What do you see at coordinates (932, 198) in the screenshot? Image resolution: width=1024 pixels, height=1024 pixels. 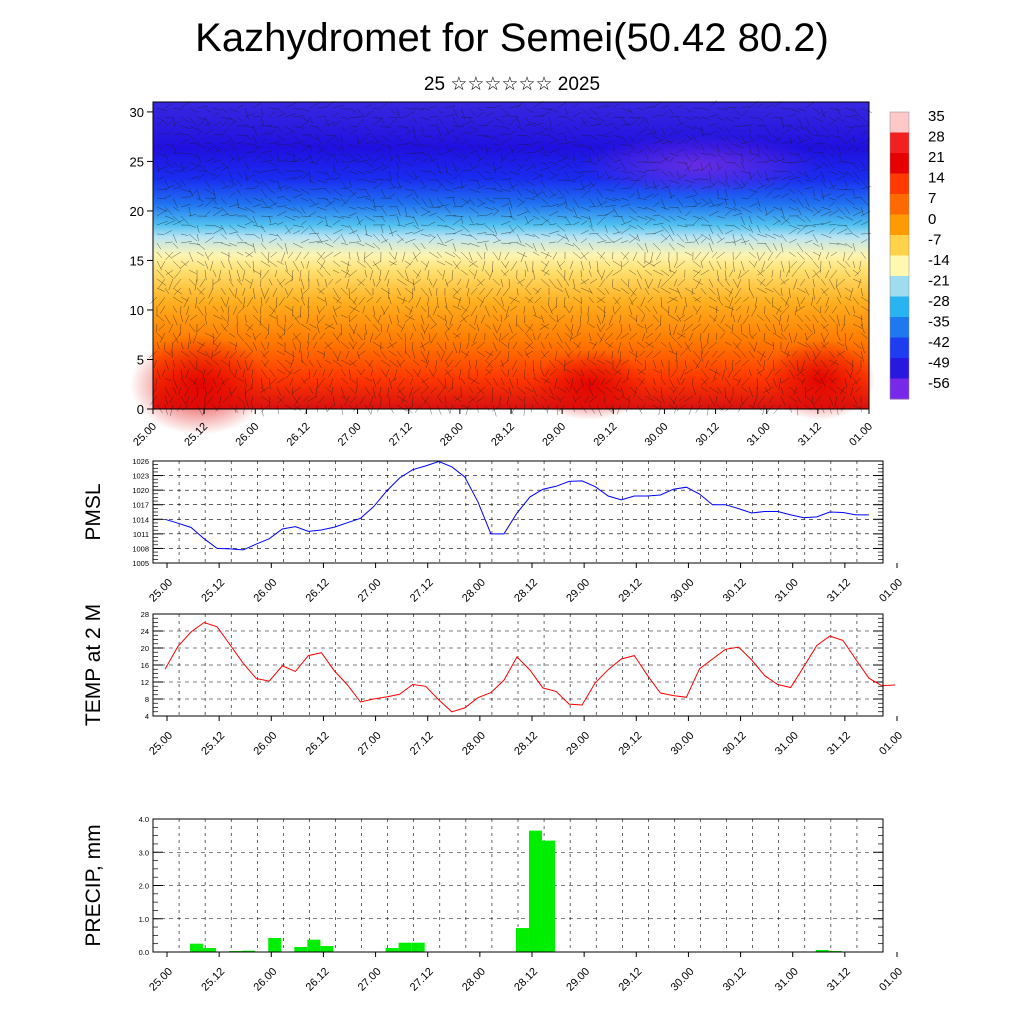 I see `colorbar-label: 7` at bounding box center [932, 198].